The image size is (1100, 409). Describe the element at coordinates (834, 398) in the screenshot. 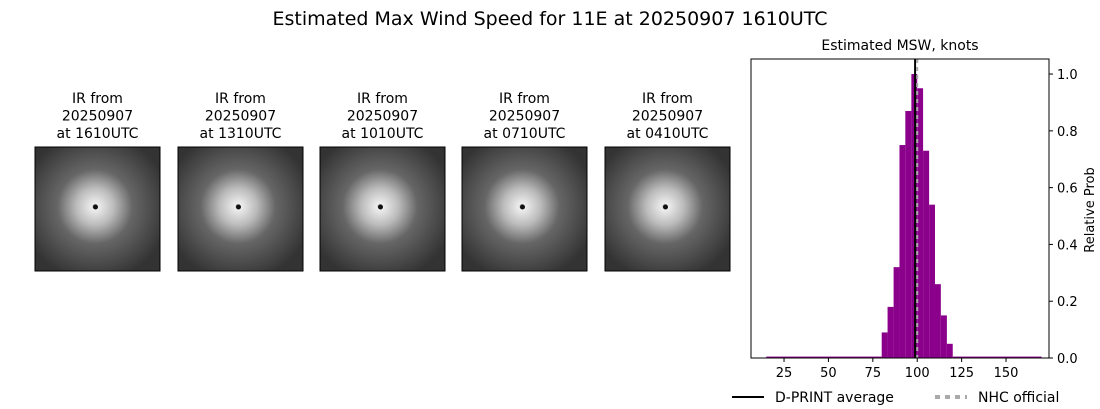

I see `legend-label: D-PRINT average` at that location.